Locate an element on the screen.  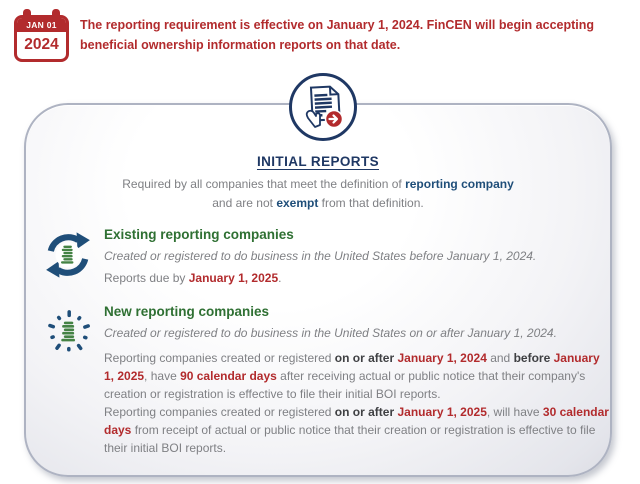
intro-line-2: and are not exempt from that definition. is located at coordinates (318, 203).